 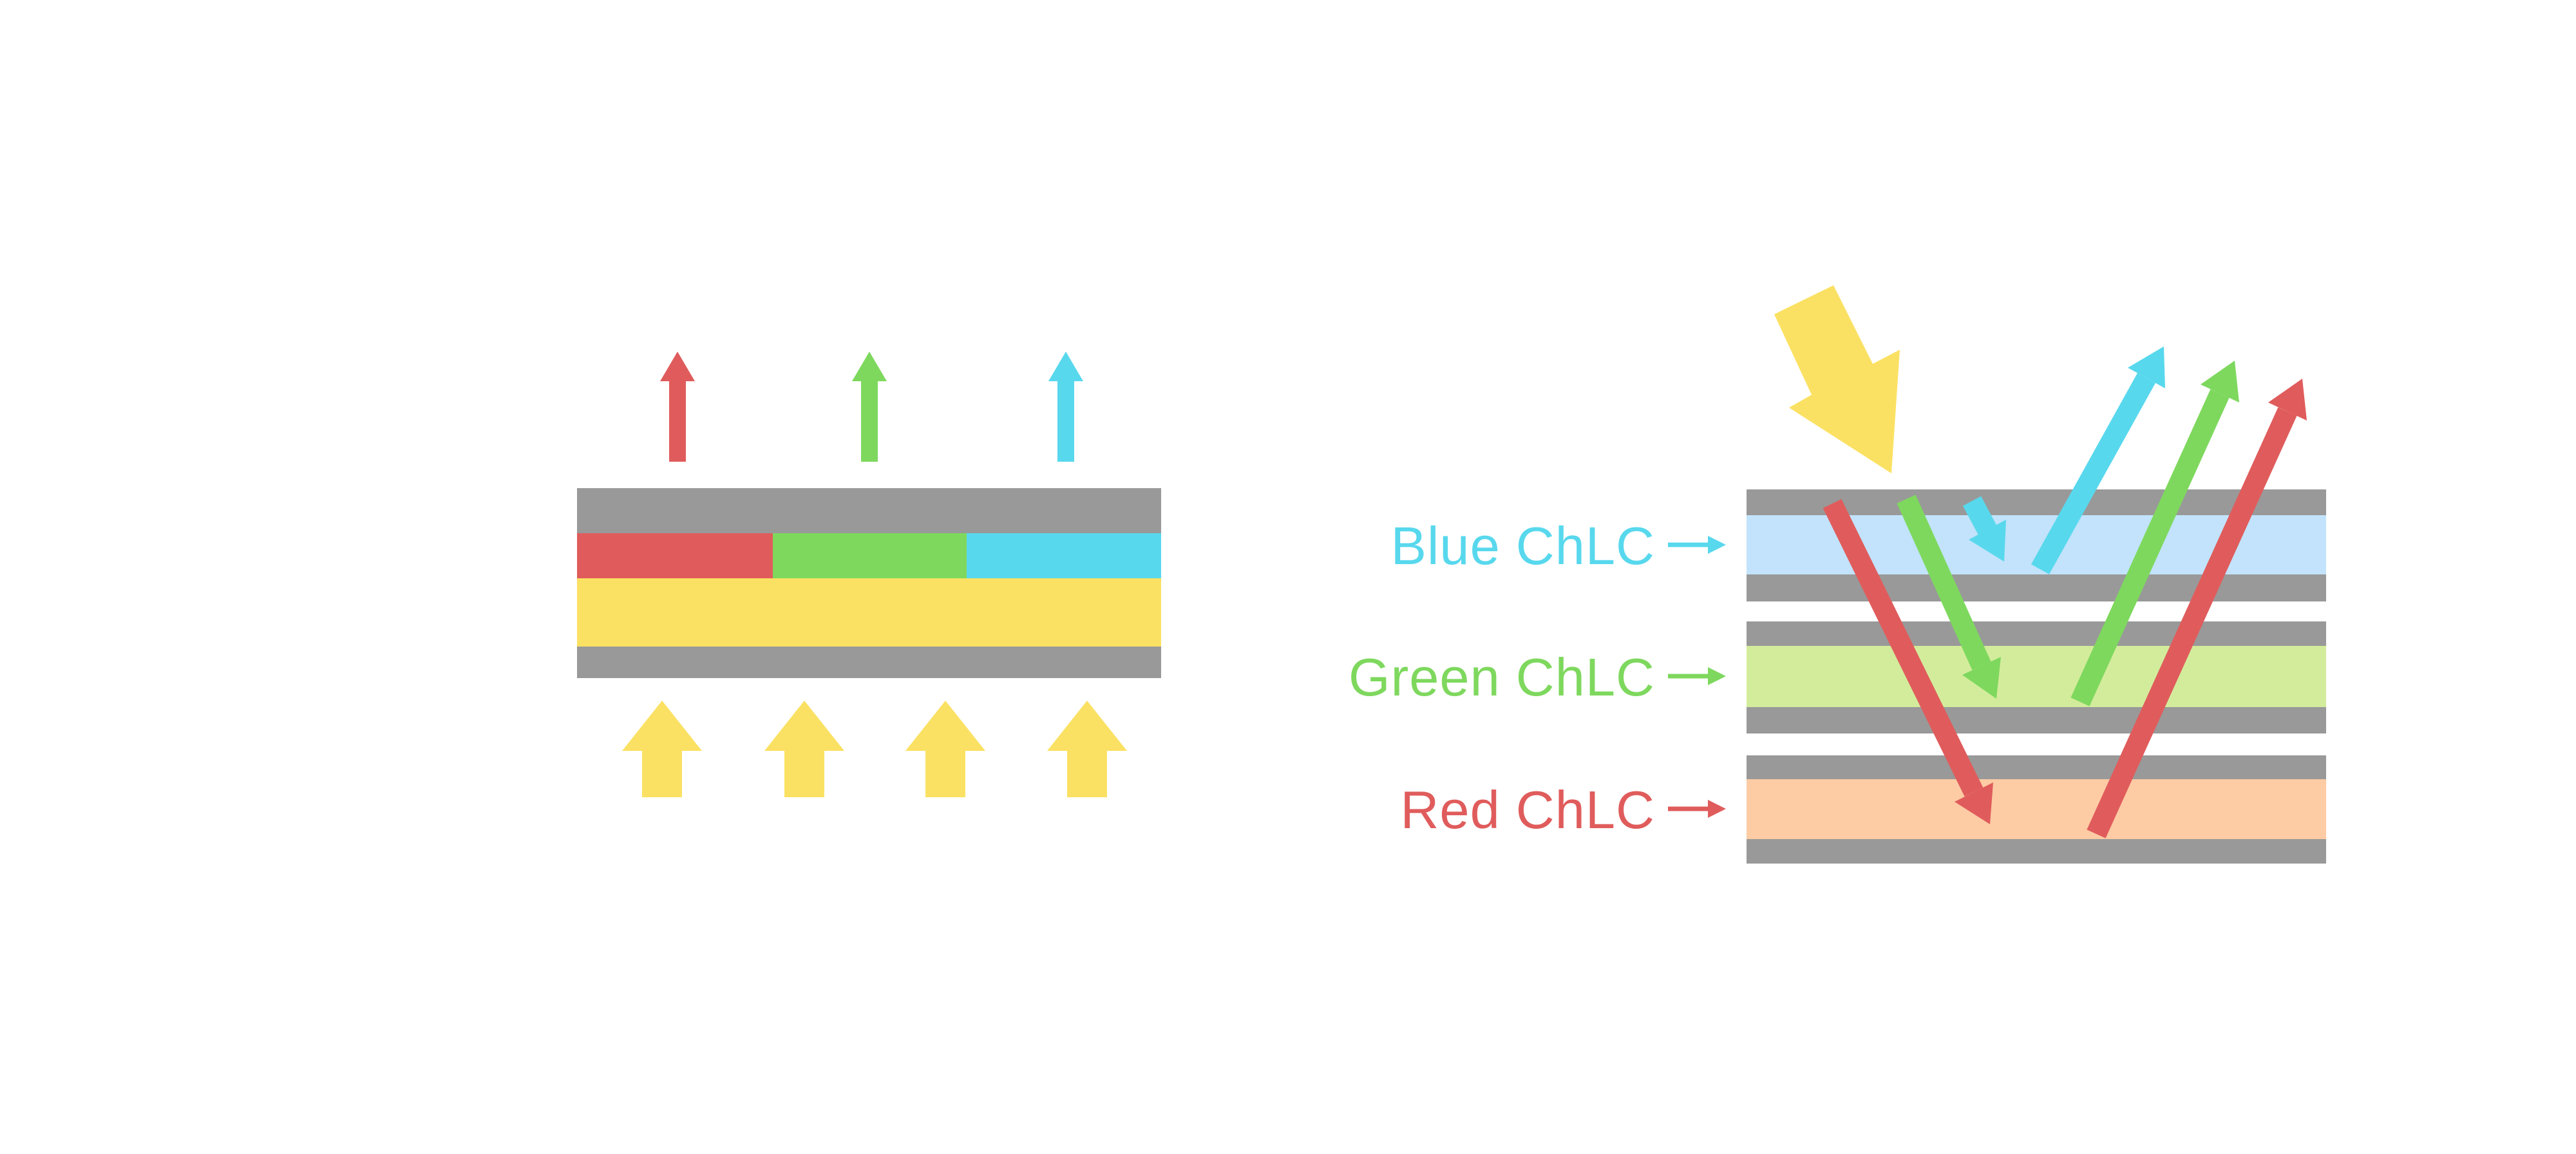 I want to click on green-reflected-beam-head, so click(x=2220, y=381).